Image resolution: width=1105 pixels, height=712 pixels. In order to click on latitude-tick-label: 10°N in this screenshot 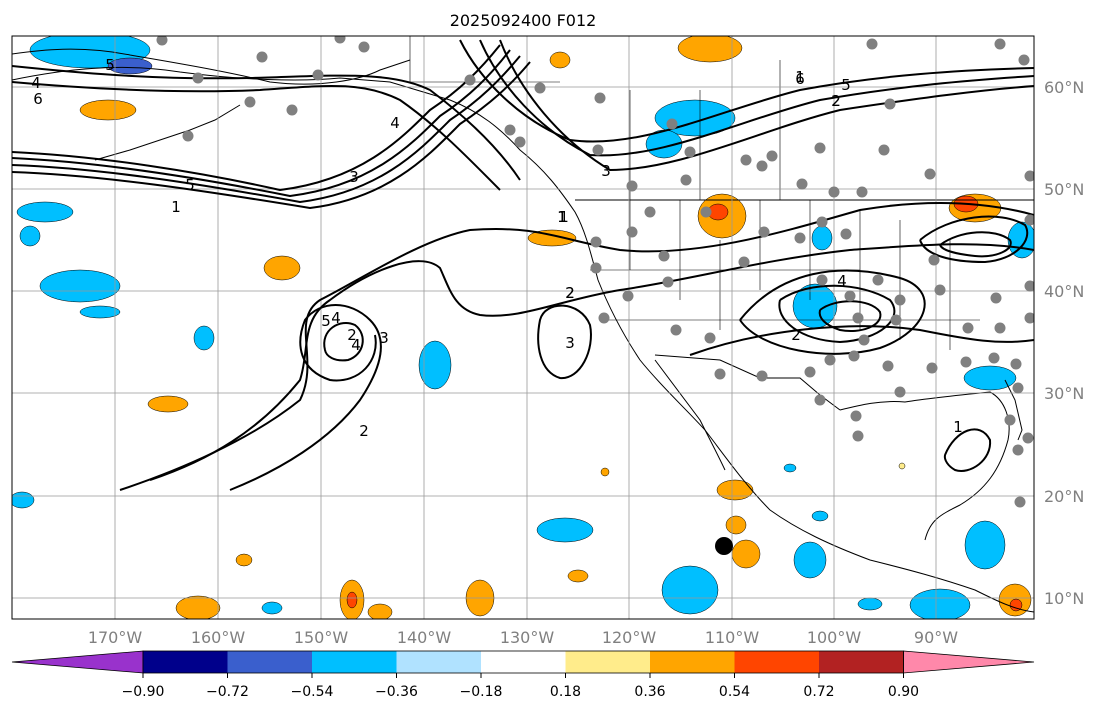, I will do `click(1064, 598)`.